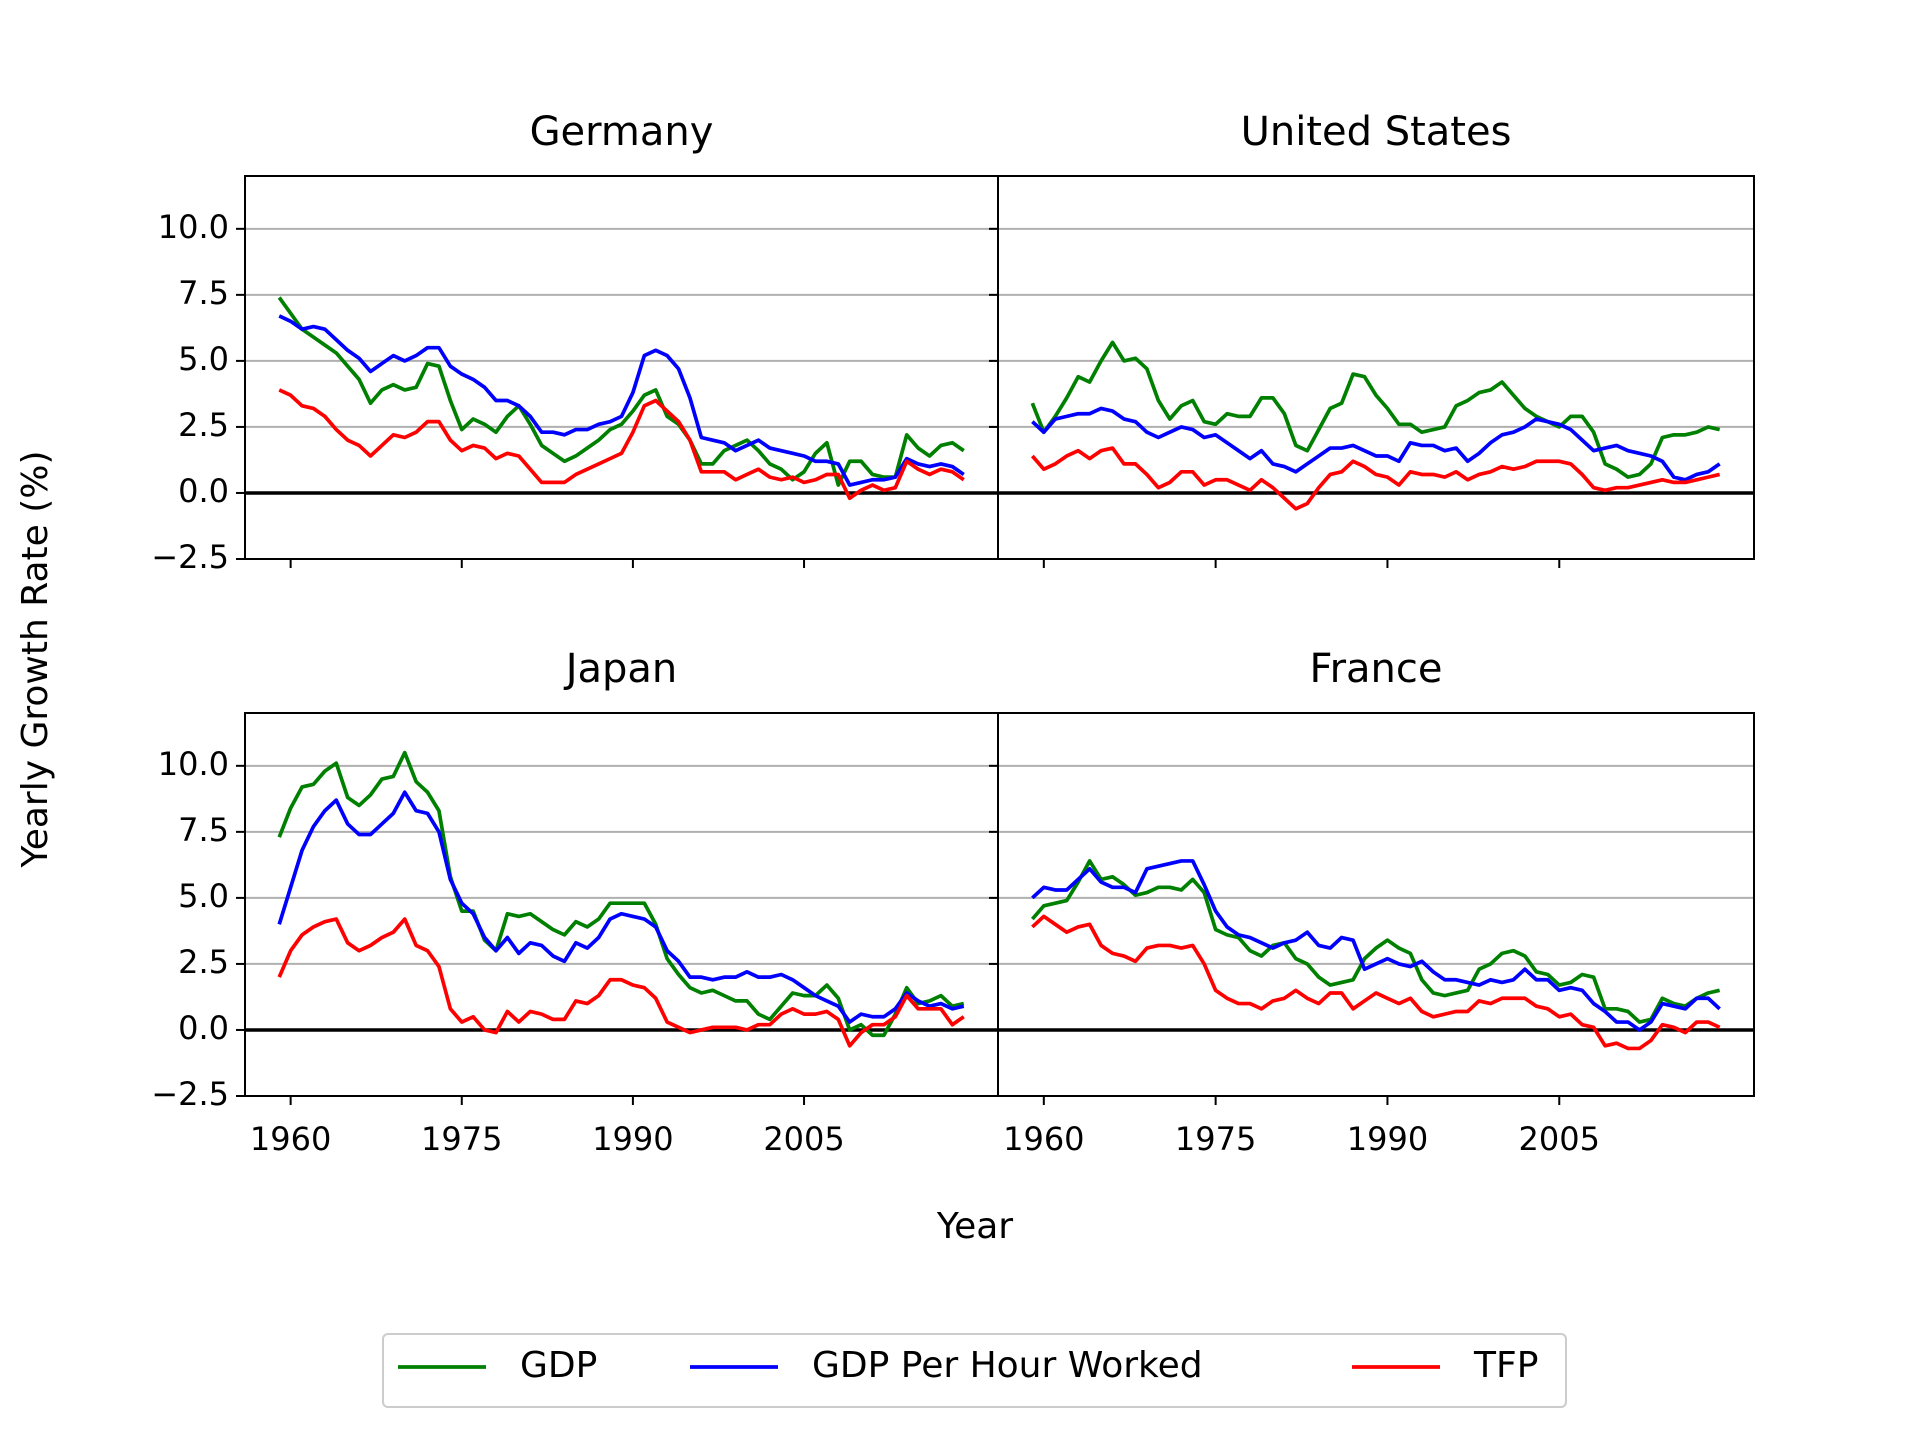 The image size is (1920, 1440). What do you see at coordinates (1375, 669) in the screenshot?
I see `panel-title: France` at bounding box center [1375, 669].